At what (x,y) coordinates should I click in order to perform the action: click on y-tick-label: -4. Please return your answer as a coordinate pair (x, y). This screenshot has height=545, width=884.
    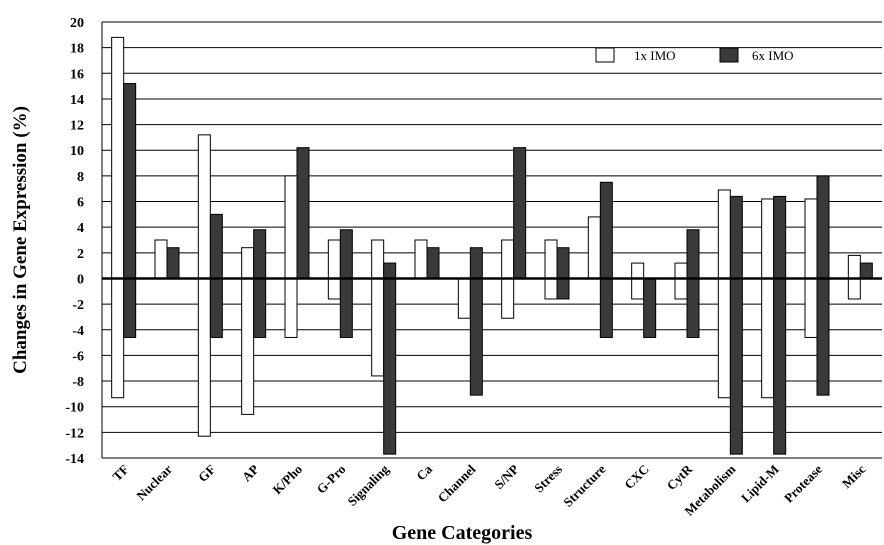
    Looking at the image, I should click on (78, 331).